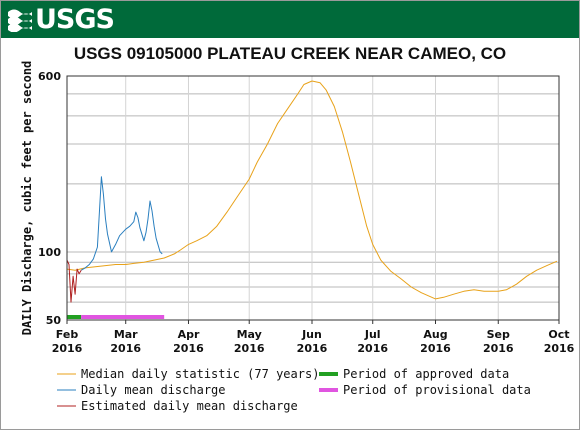 This screenshot has width=580, height=430. Describe the element at coordinates (249, 334) in the screenshot. I see `x-tick-month: May` at that location.